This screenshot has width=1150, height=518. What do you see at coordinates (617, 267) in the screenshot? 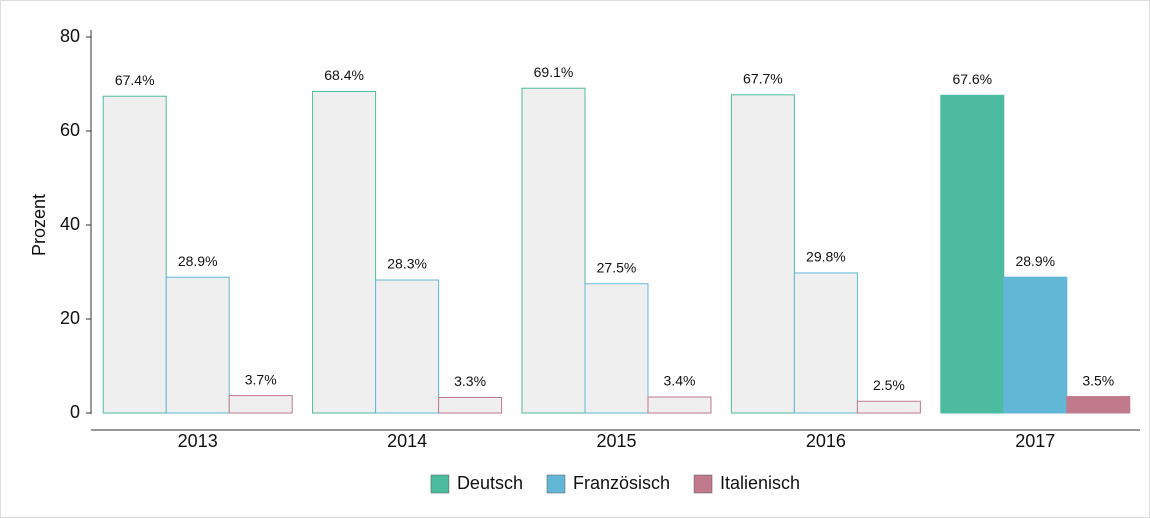
I see `value-label: 27.5%` at bounding box center [617, 267].